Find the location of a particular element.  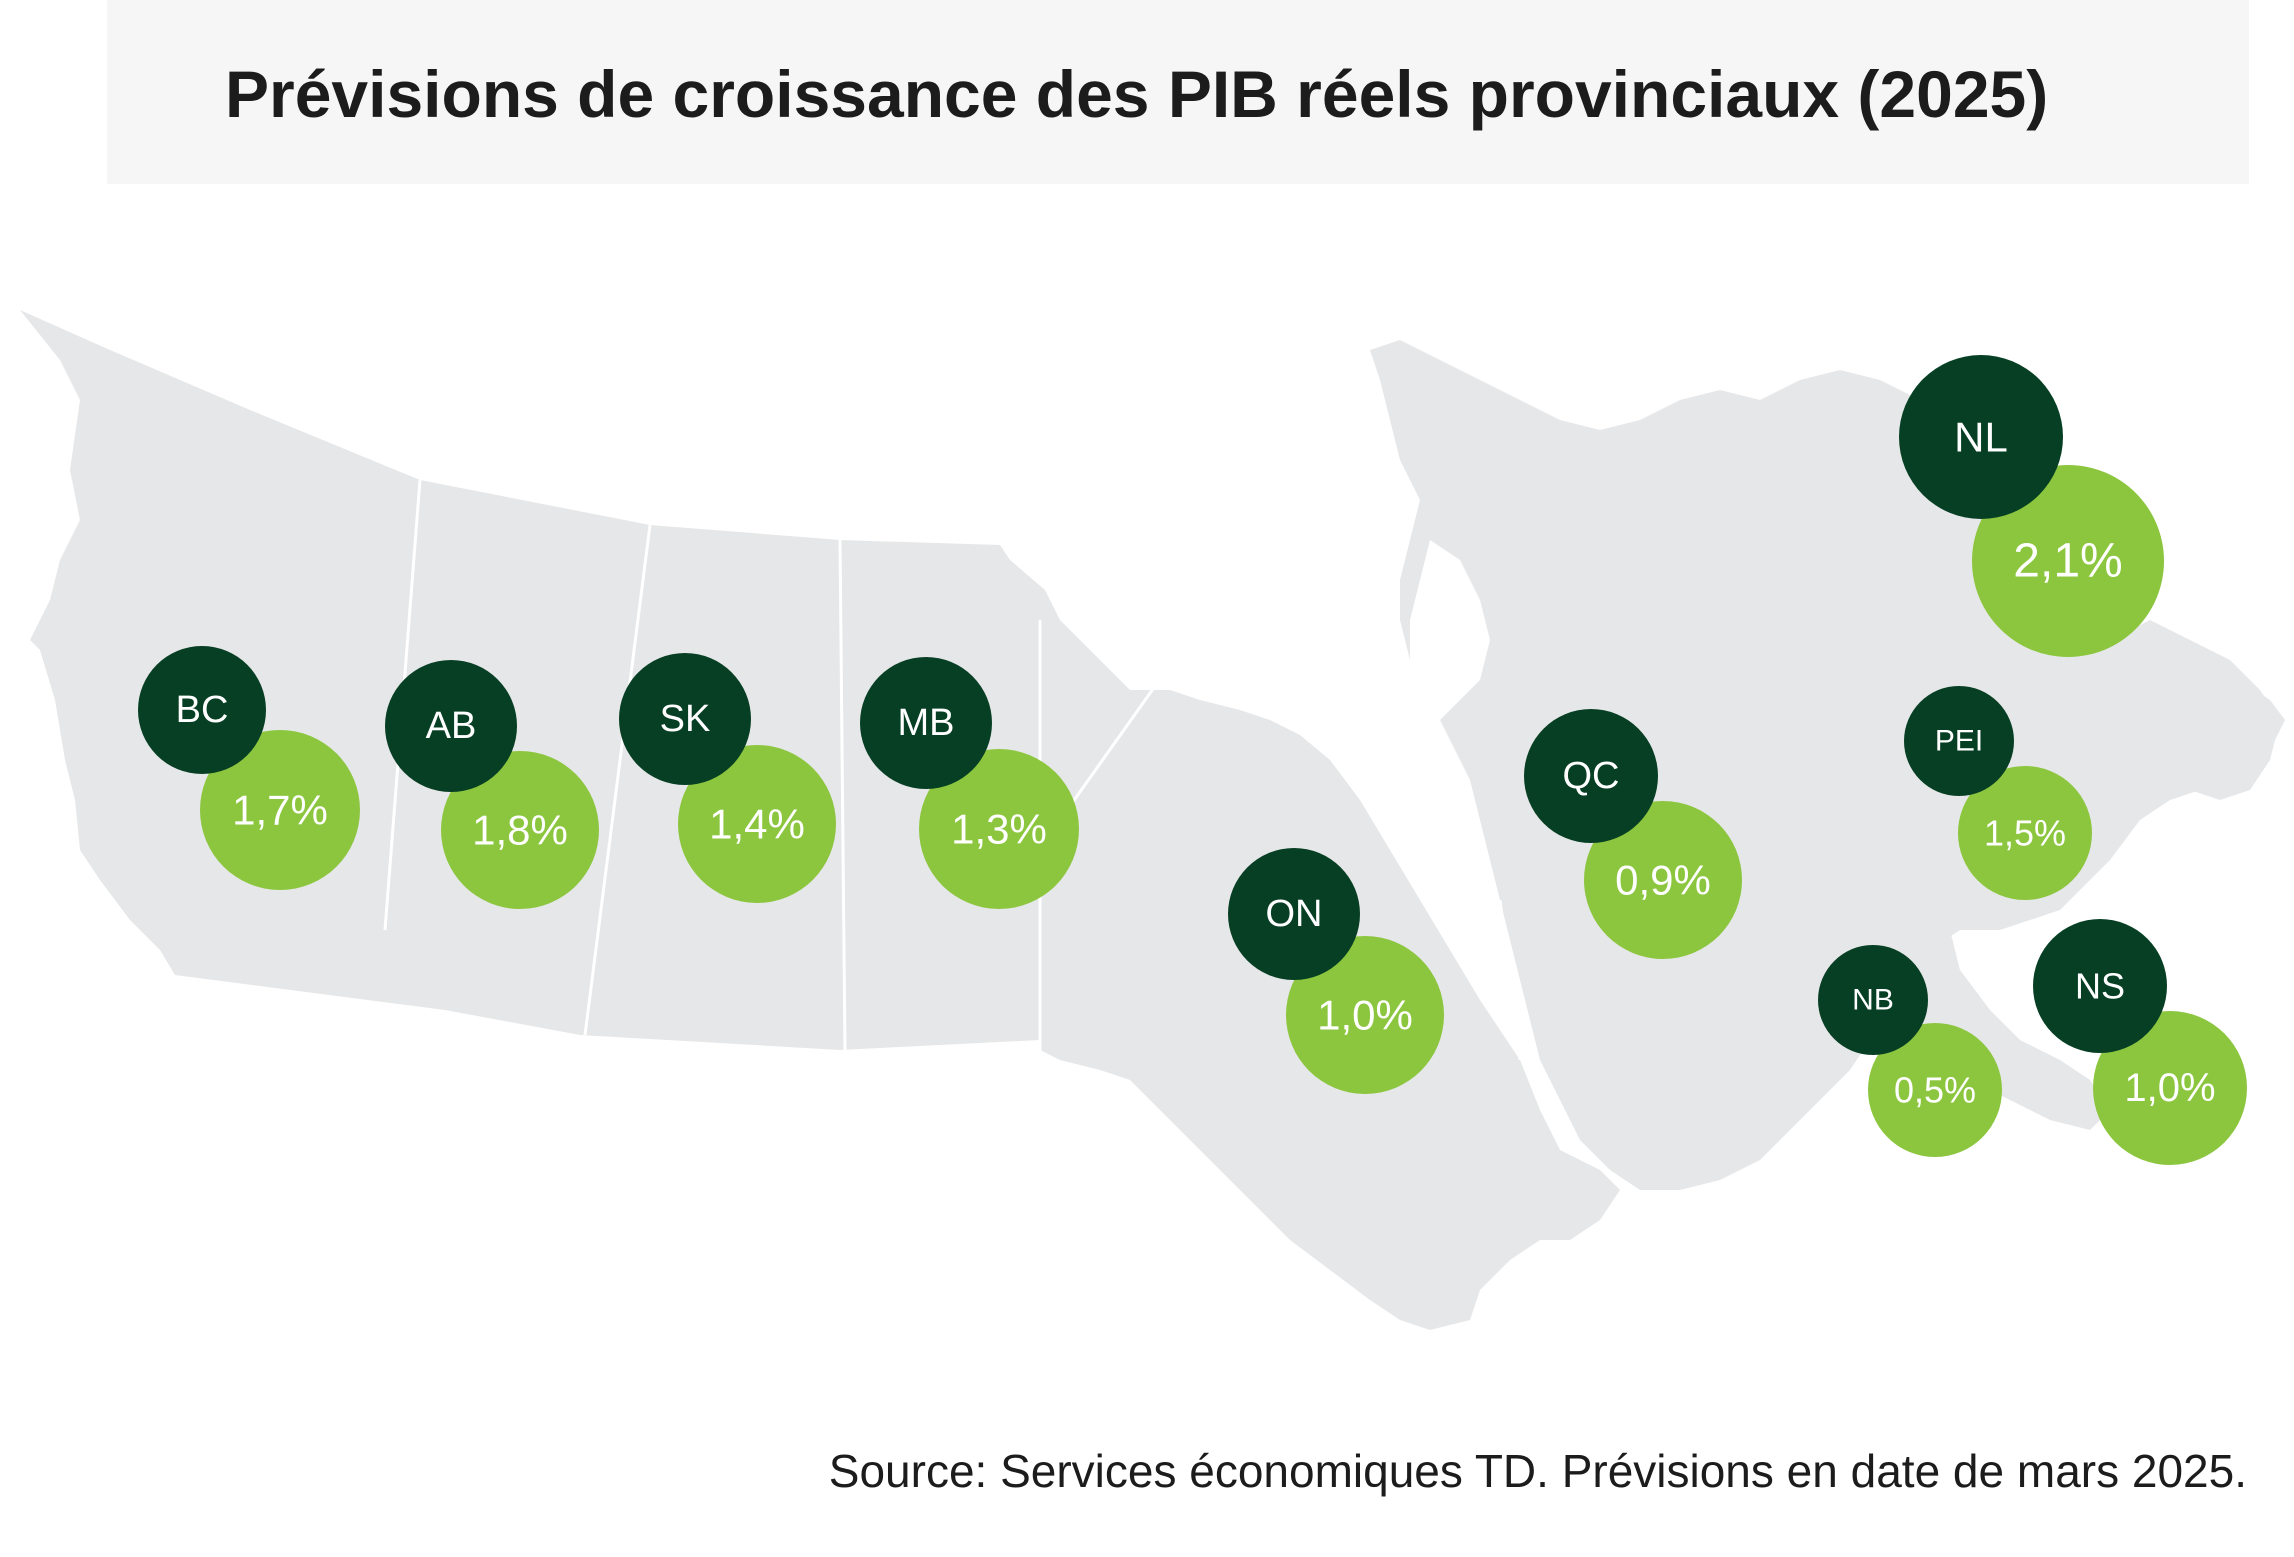

province-marker-nl: 2,1% NL is located at coordinates (2031, 506).